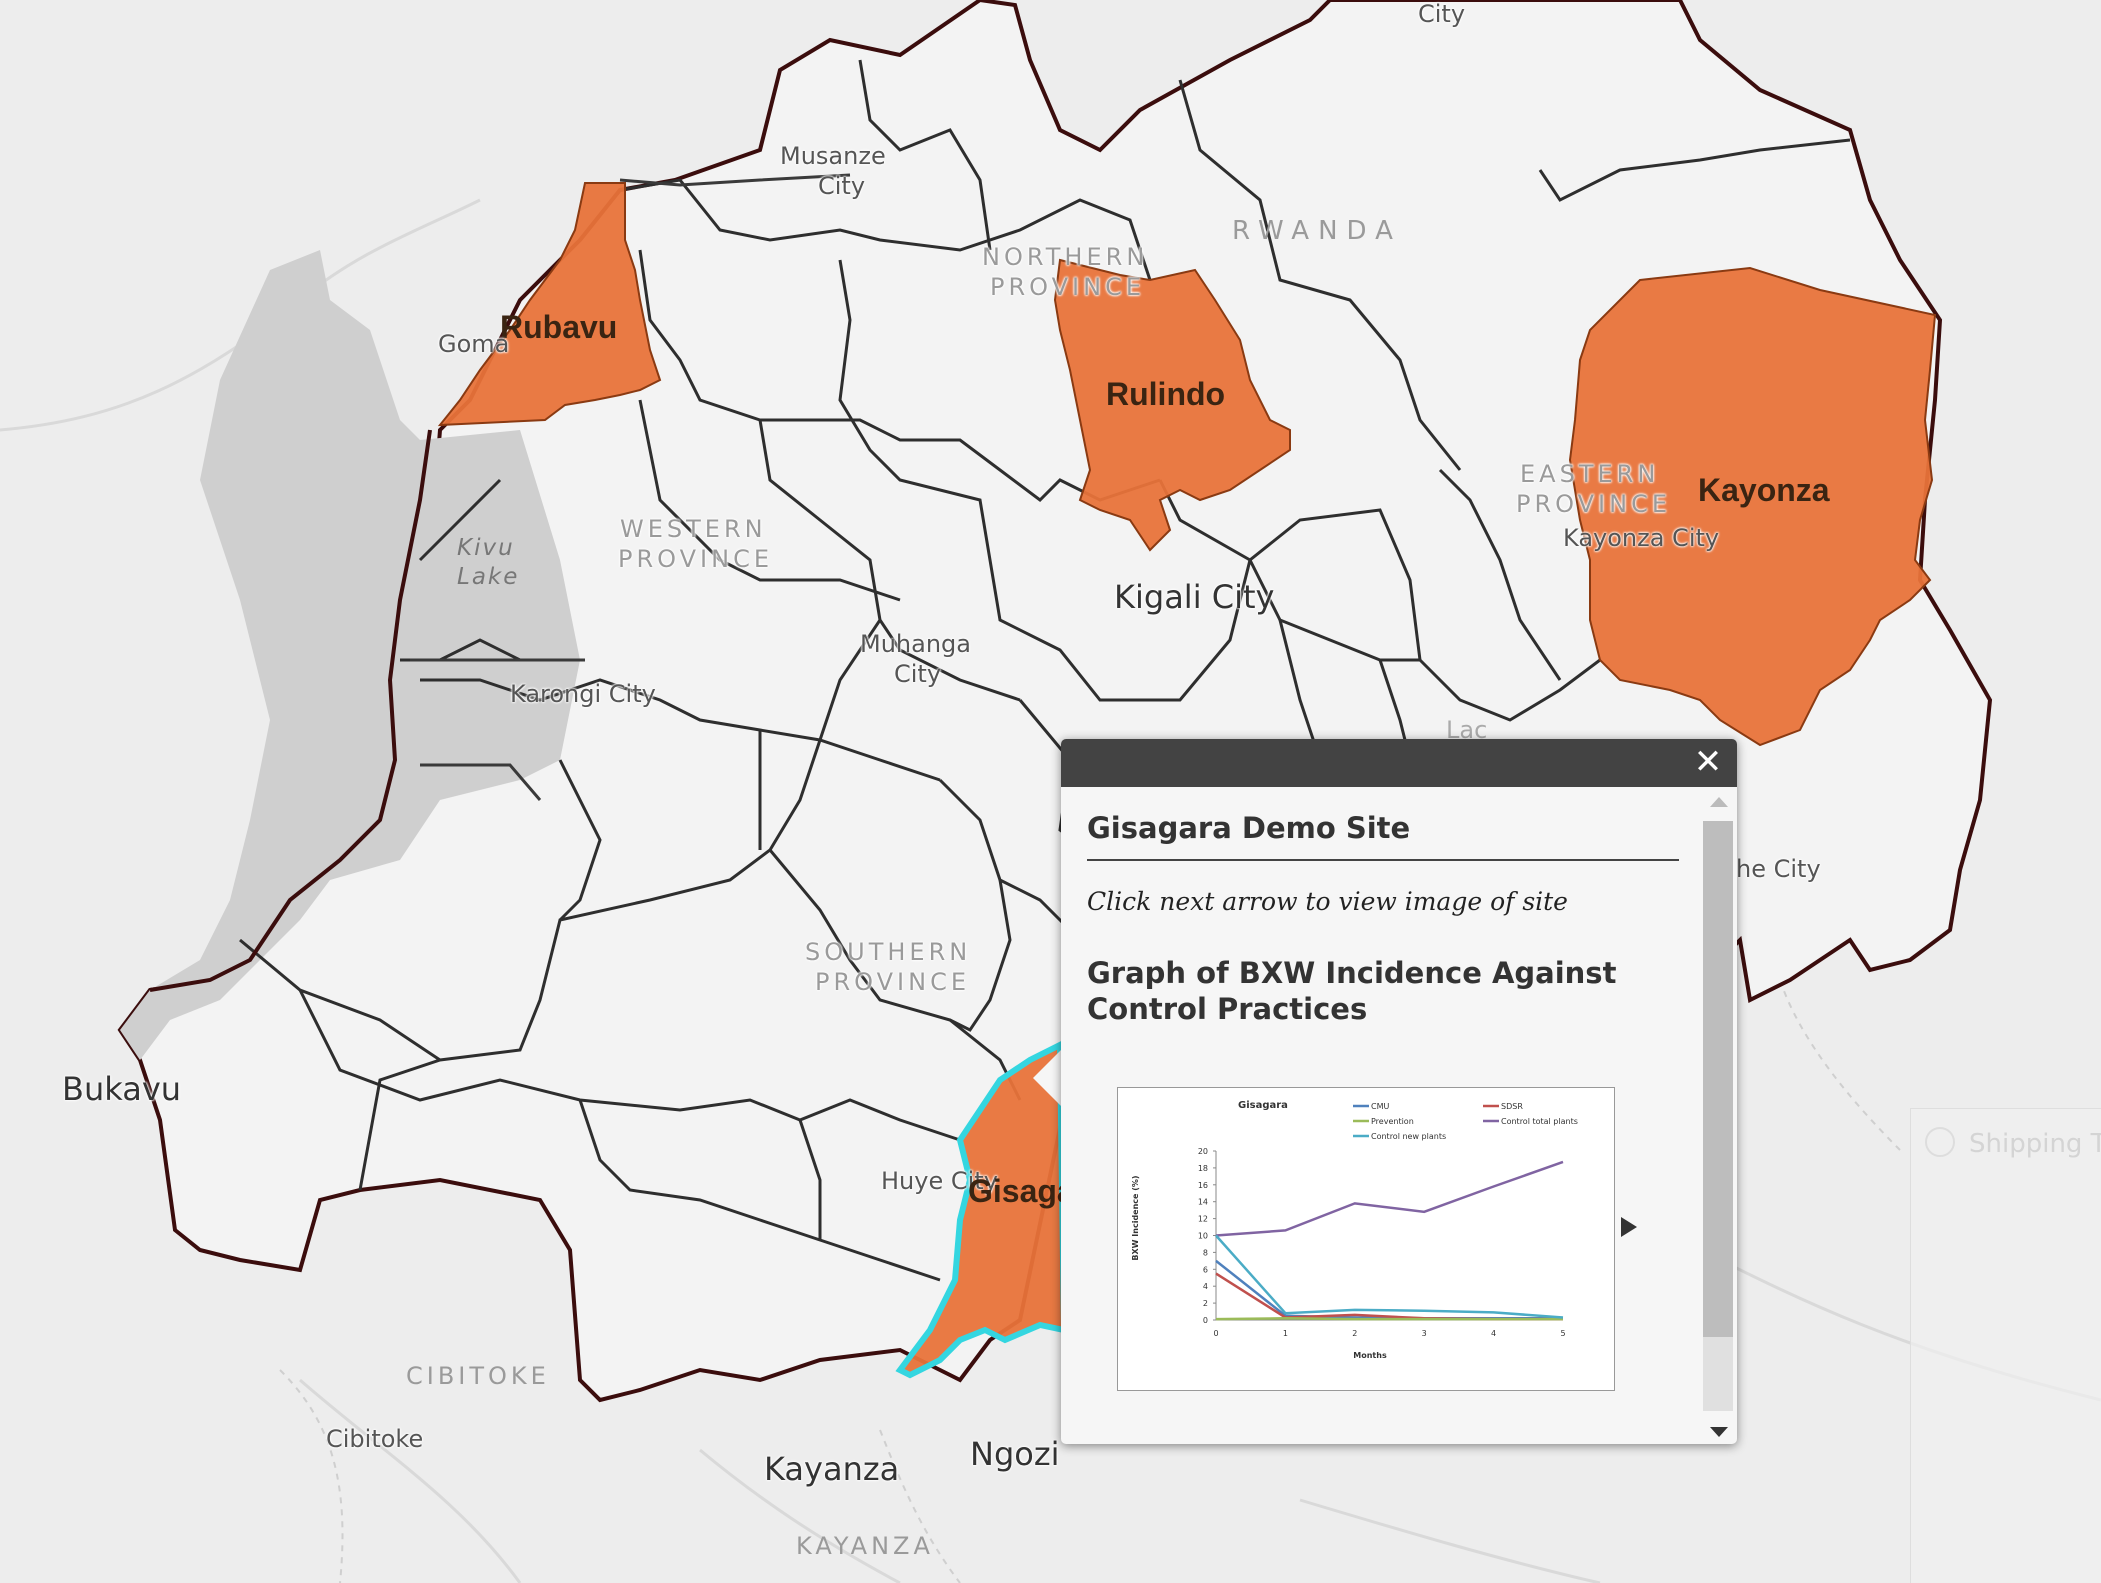 The height and width of the screenshot is (1583, 2101). I want to click on chart-y-tick-label: 20, so click(1203, 1151).